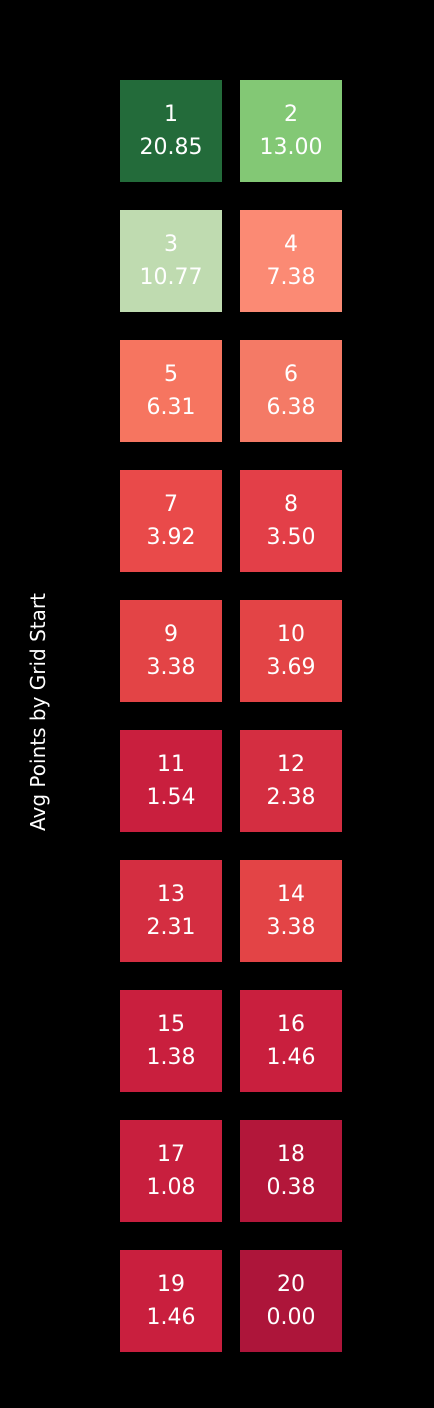 This screenshot has height=1408, width=434. What do you see at coordinates (171, 504) in the screenshot?
I see `heatmap-cell-position-label: 7` at bounding box center [171, 504].